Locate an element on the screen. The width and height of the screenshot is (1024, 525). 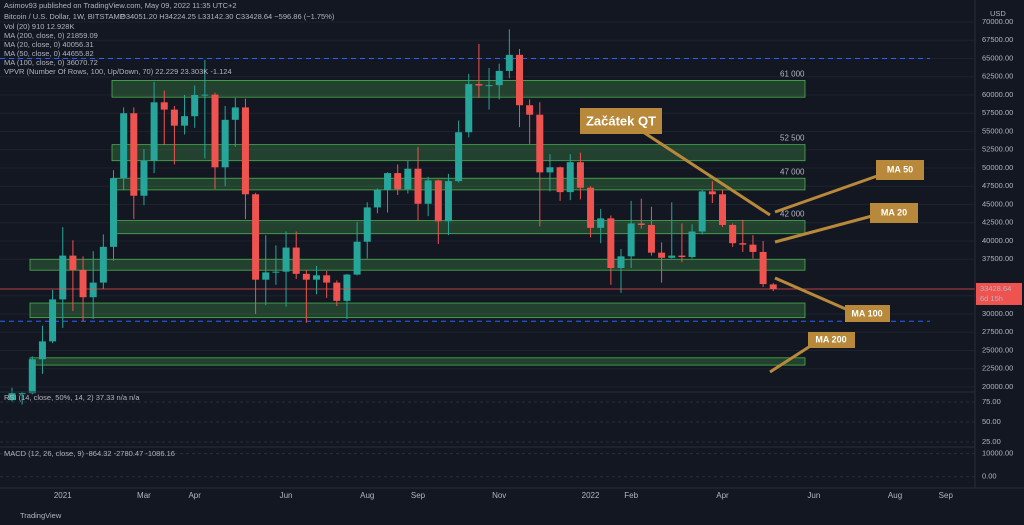
y-tick-label: 50000.00 is located at coordinates (997, 167).